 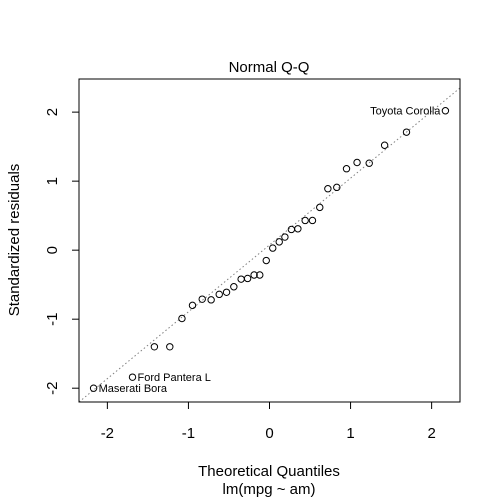 I want to click on model-formula-label: lm(mpg ~ am), so click(x=269, y=489).